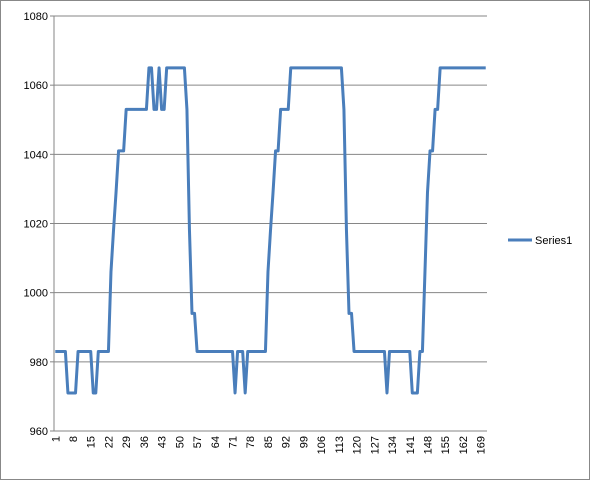  Describe the element at coordinates (36, 17) in the screenshot. I see `y-tick-label: 1080` at that location.